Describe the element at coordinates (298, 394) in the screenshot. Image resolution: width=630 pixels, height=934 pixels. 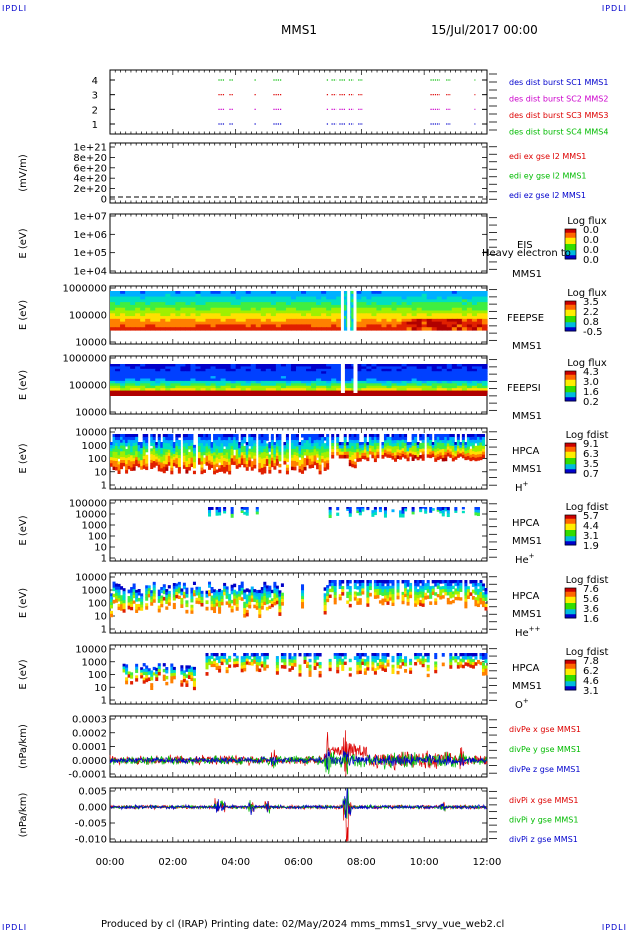
I see `spectro-band` at that location.